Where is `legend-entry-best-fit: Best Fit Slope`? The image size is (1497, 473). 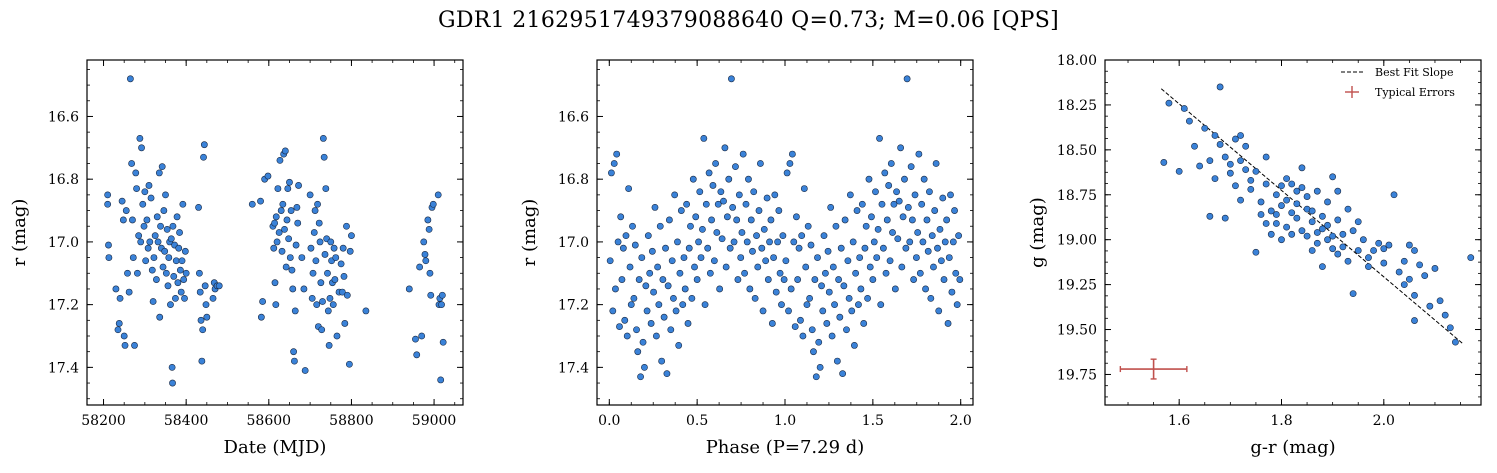 legend-entry-best-fit: Best Fit Slope is located at coordinates (1414, 72).